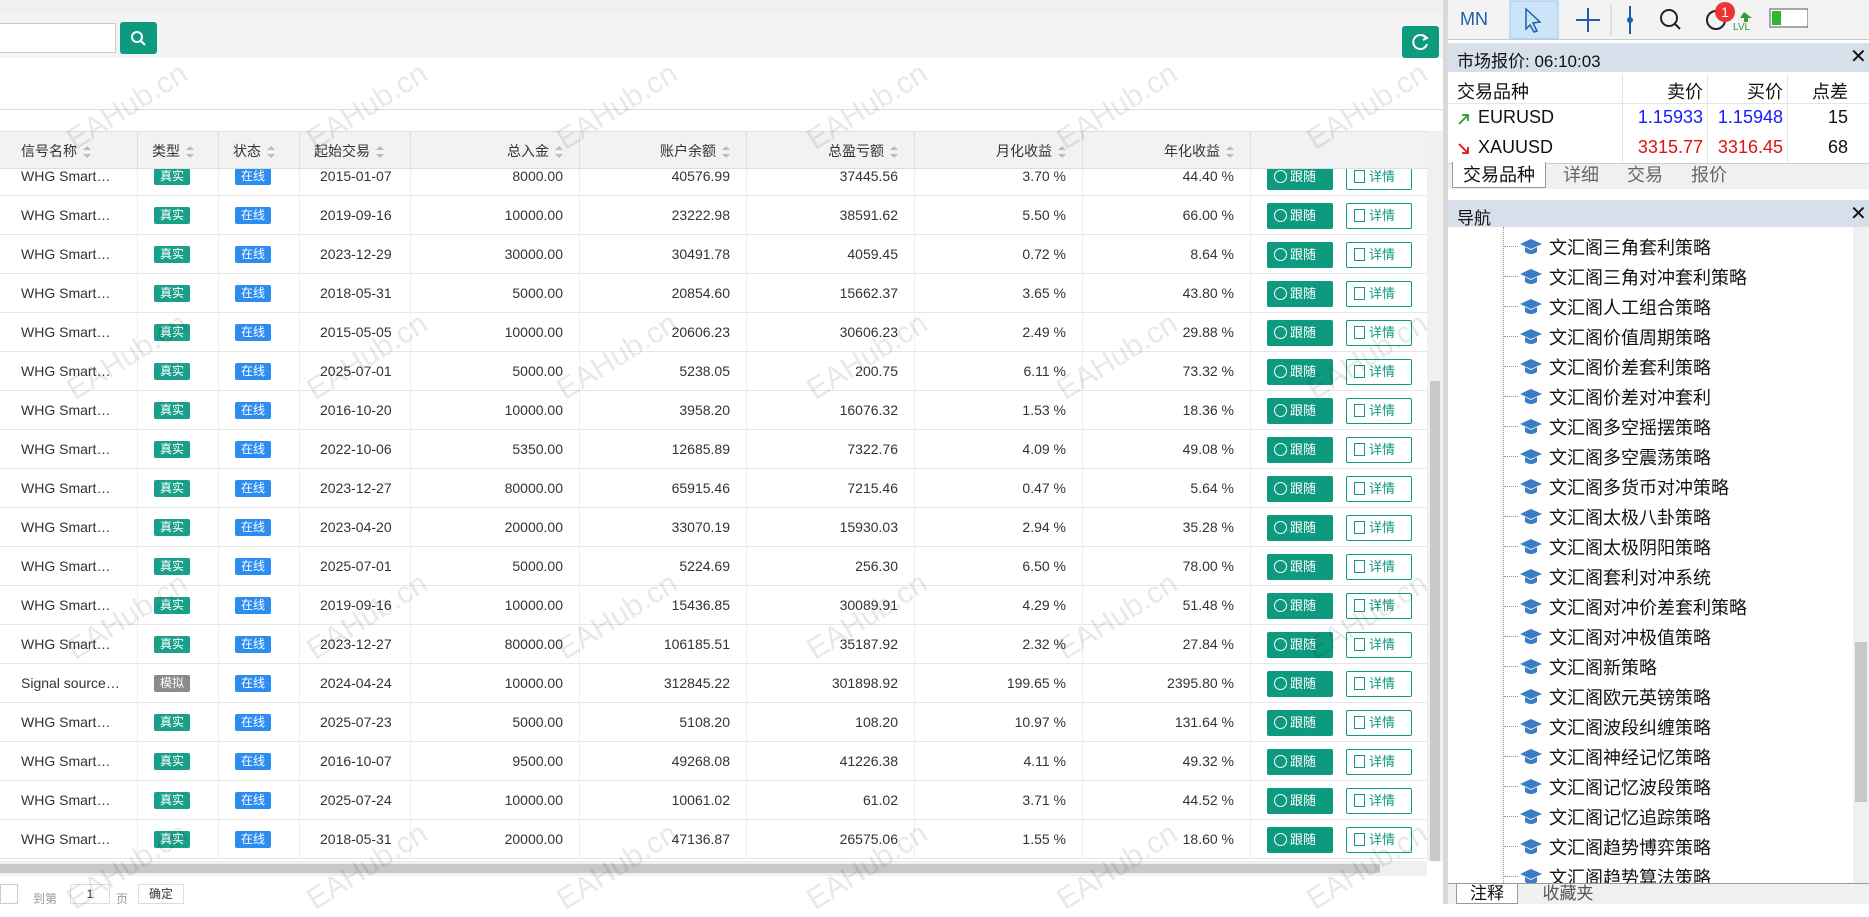  What do you see at coordinates (1630, 875) in the screenshot?
I see `nav-item: 文汇阁趋势算法策略` at bounding box center [1630, 875].